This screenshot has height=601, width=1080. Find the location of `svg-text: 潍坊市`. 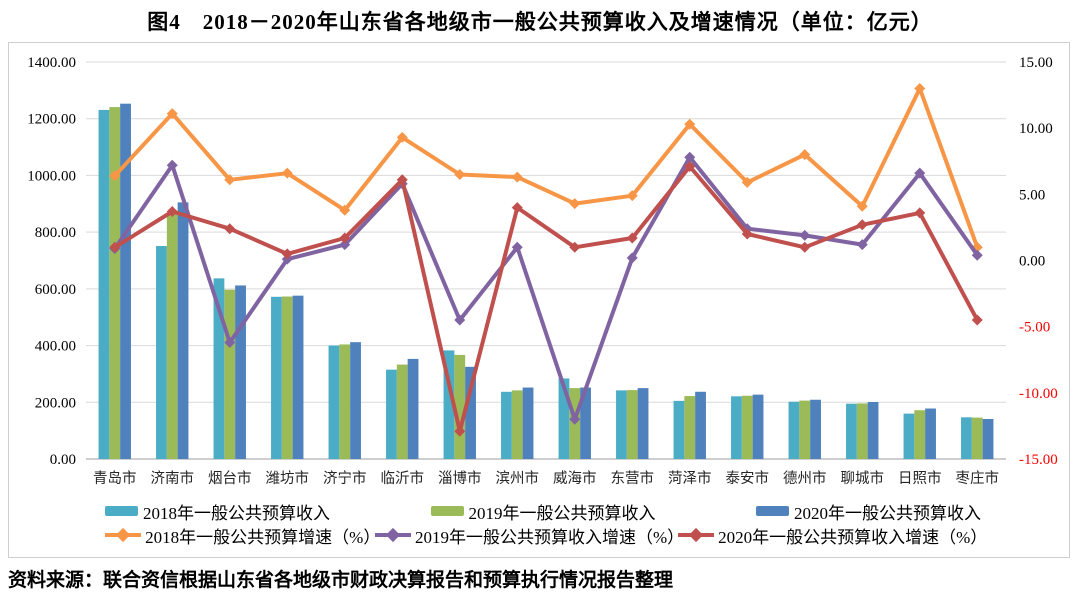

svg-text: 潍坊市 is located at coordinates (288, 478).